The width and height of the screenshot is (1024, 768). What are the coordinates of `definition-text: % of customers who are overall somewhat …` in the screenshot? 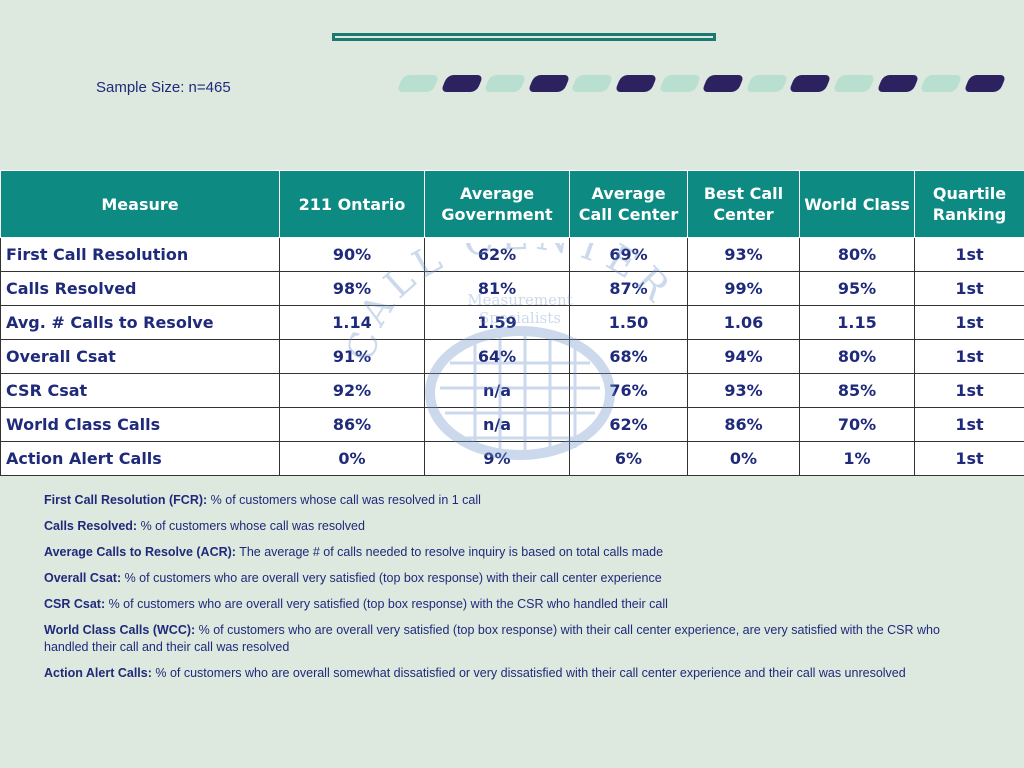 It's located at (528, 673).